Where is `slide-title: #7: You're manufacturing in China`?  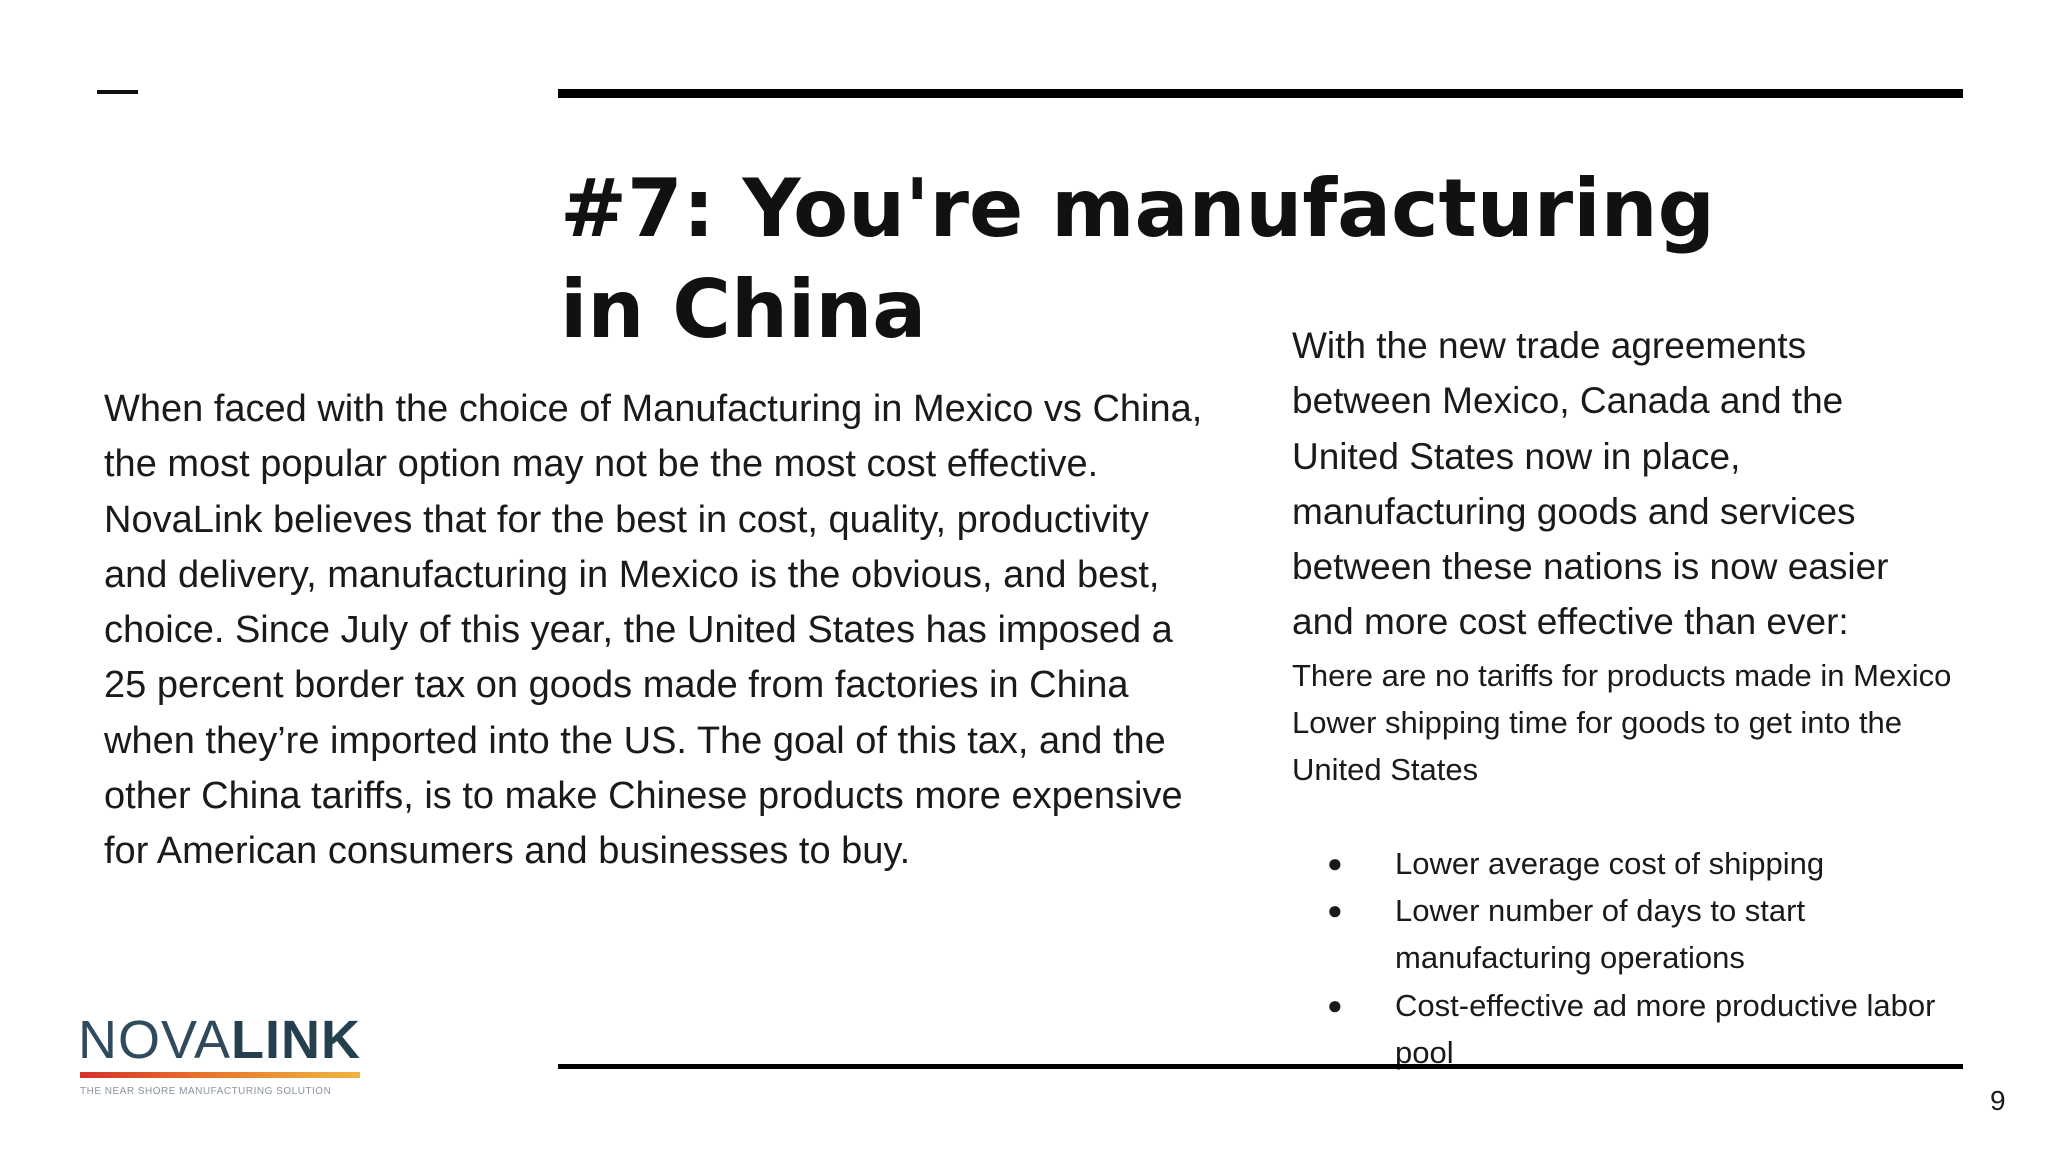
slide-title: #7: You're manufacturing in China is located at coordinates (1137, 259).